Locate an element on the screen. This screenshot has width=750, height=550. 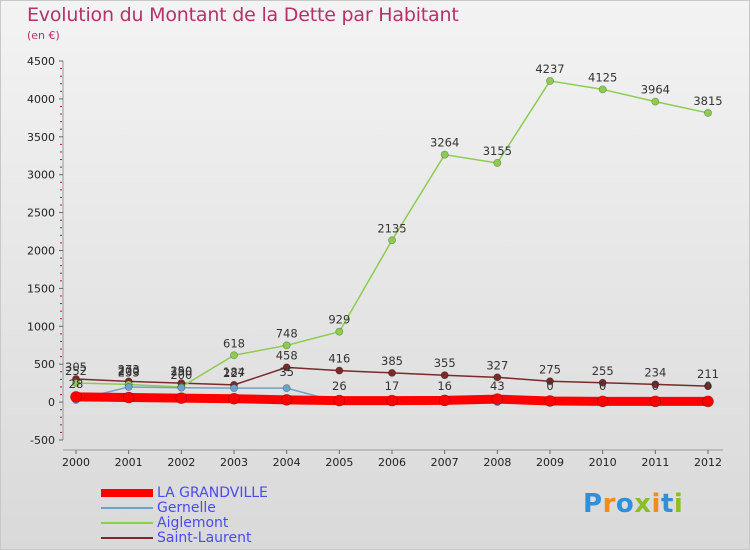
data-label: 227 is located at coordinates (234, 373).